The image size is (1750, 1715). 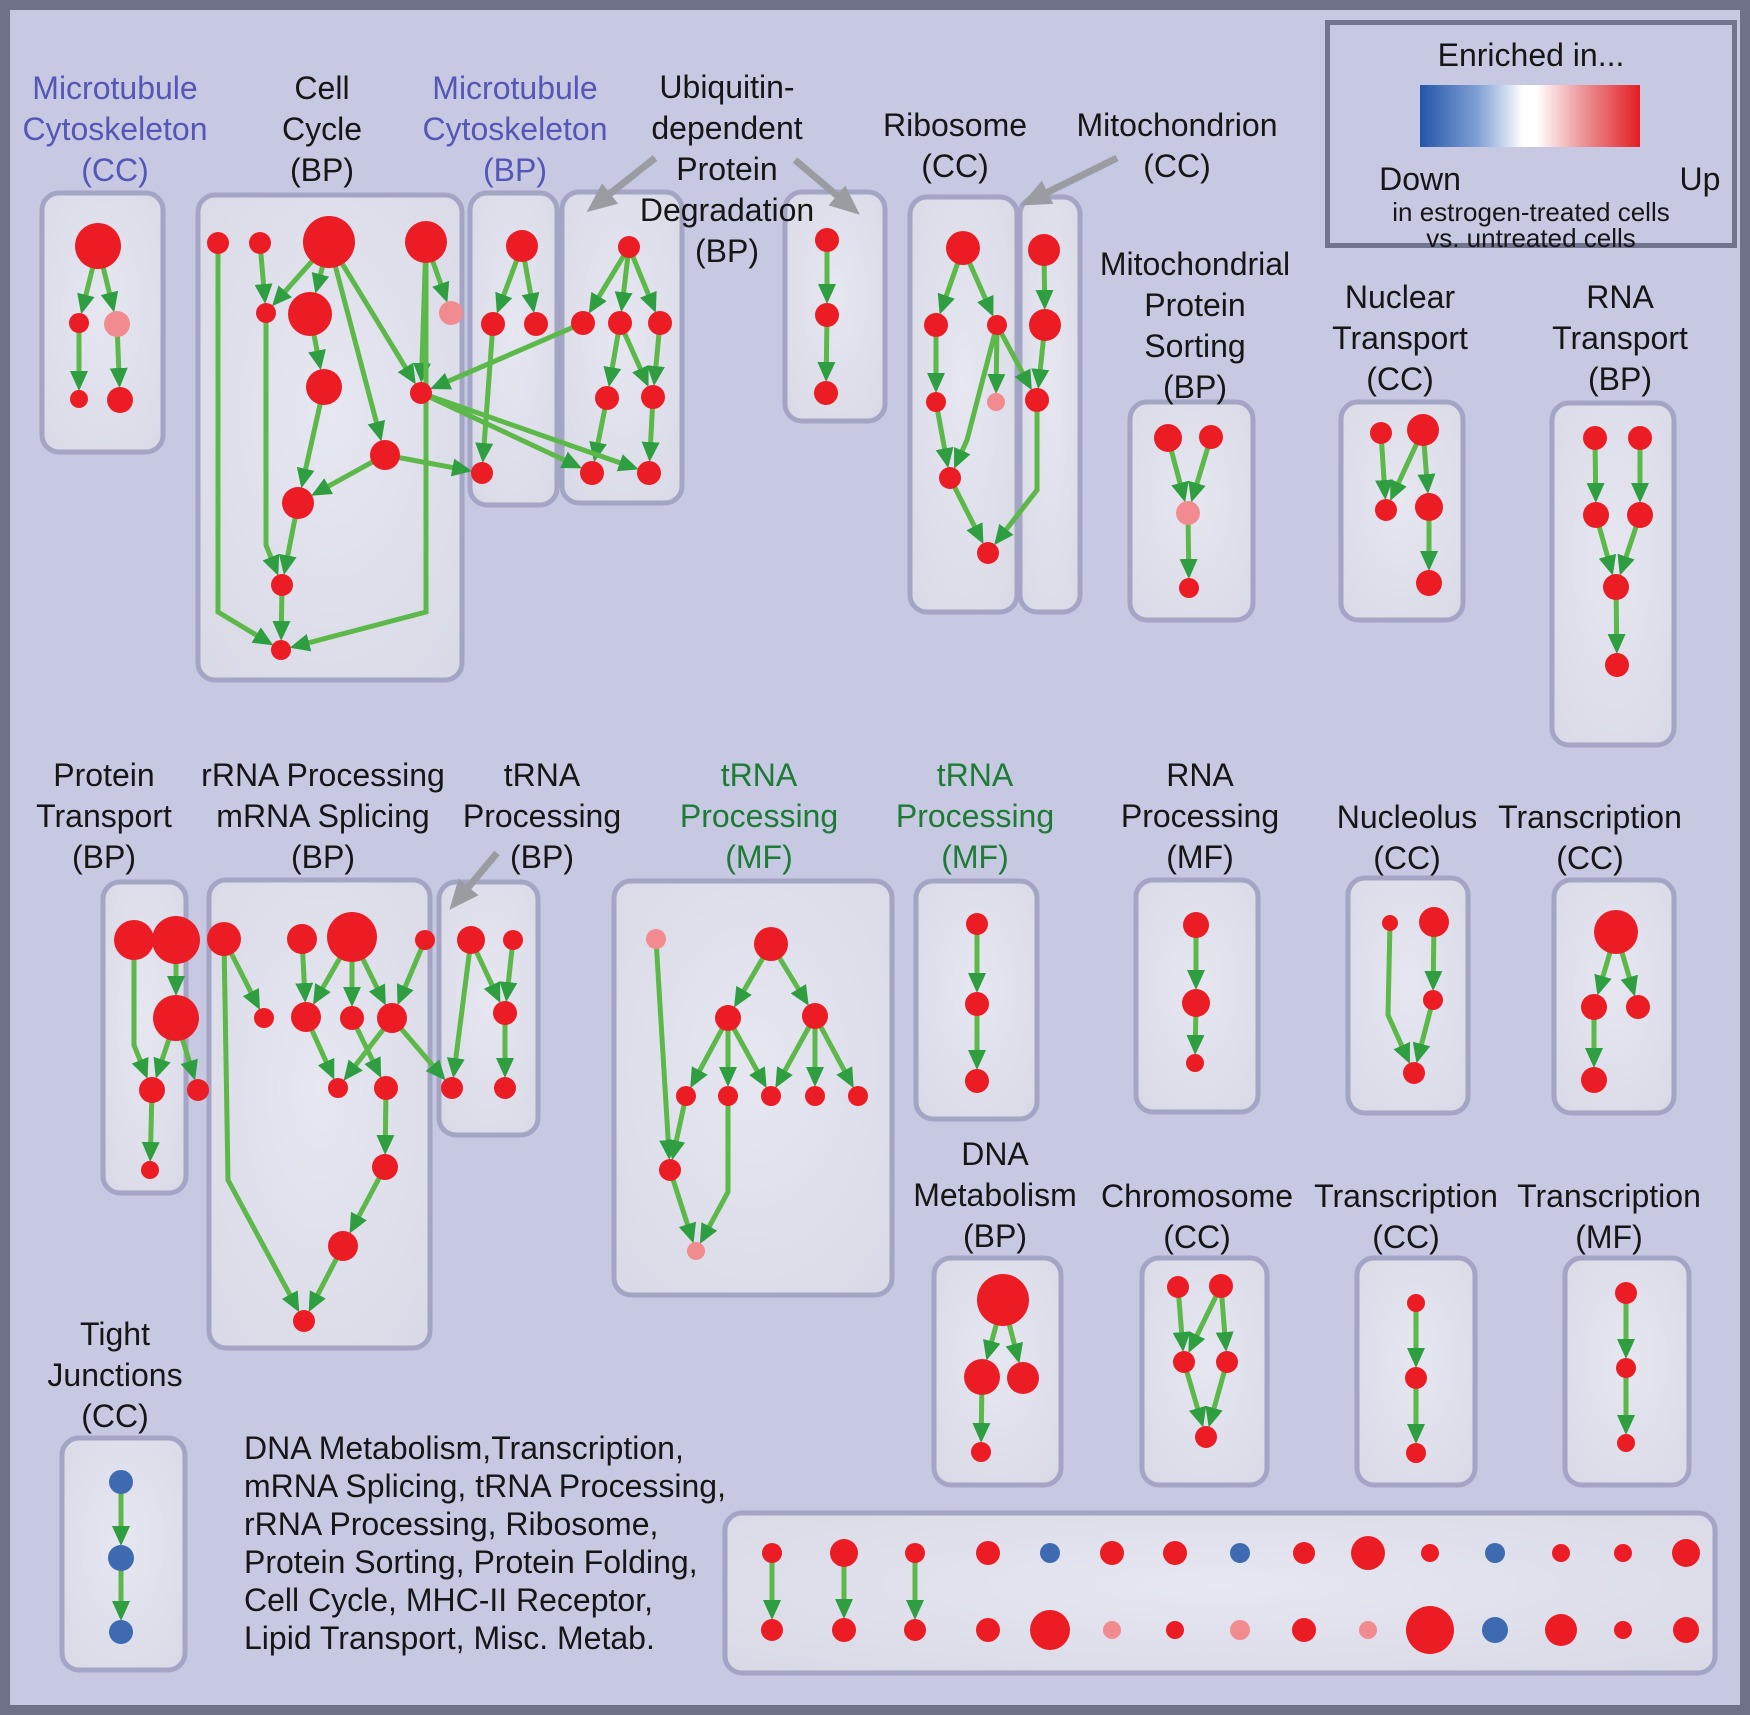 What do you see at coordinates (1402, 511) in the screenshot?
I see `nuclear-transport-box` at bounding box center [1402, 511].